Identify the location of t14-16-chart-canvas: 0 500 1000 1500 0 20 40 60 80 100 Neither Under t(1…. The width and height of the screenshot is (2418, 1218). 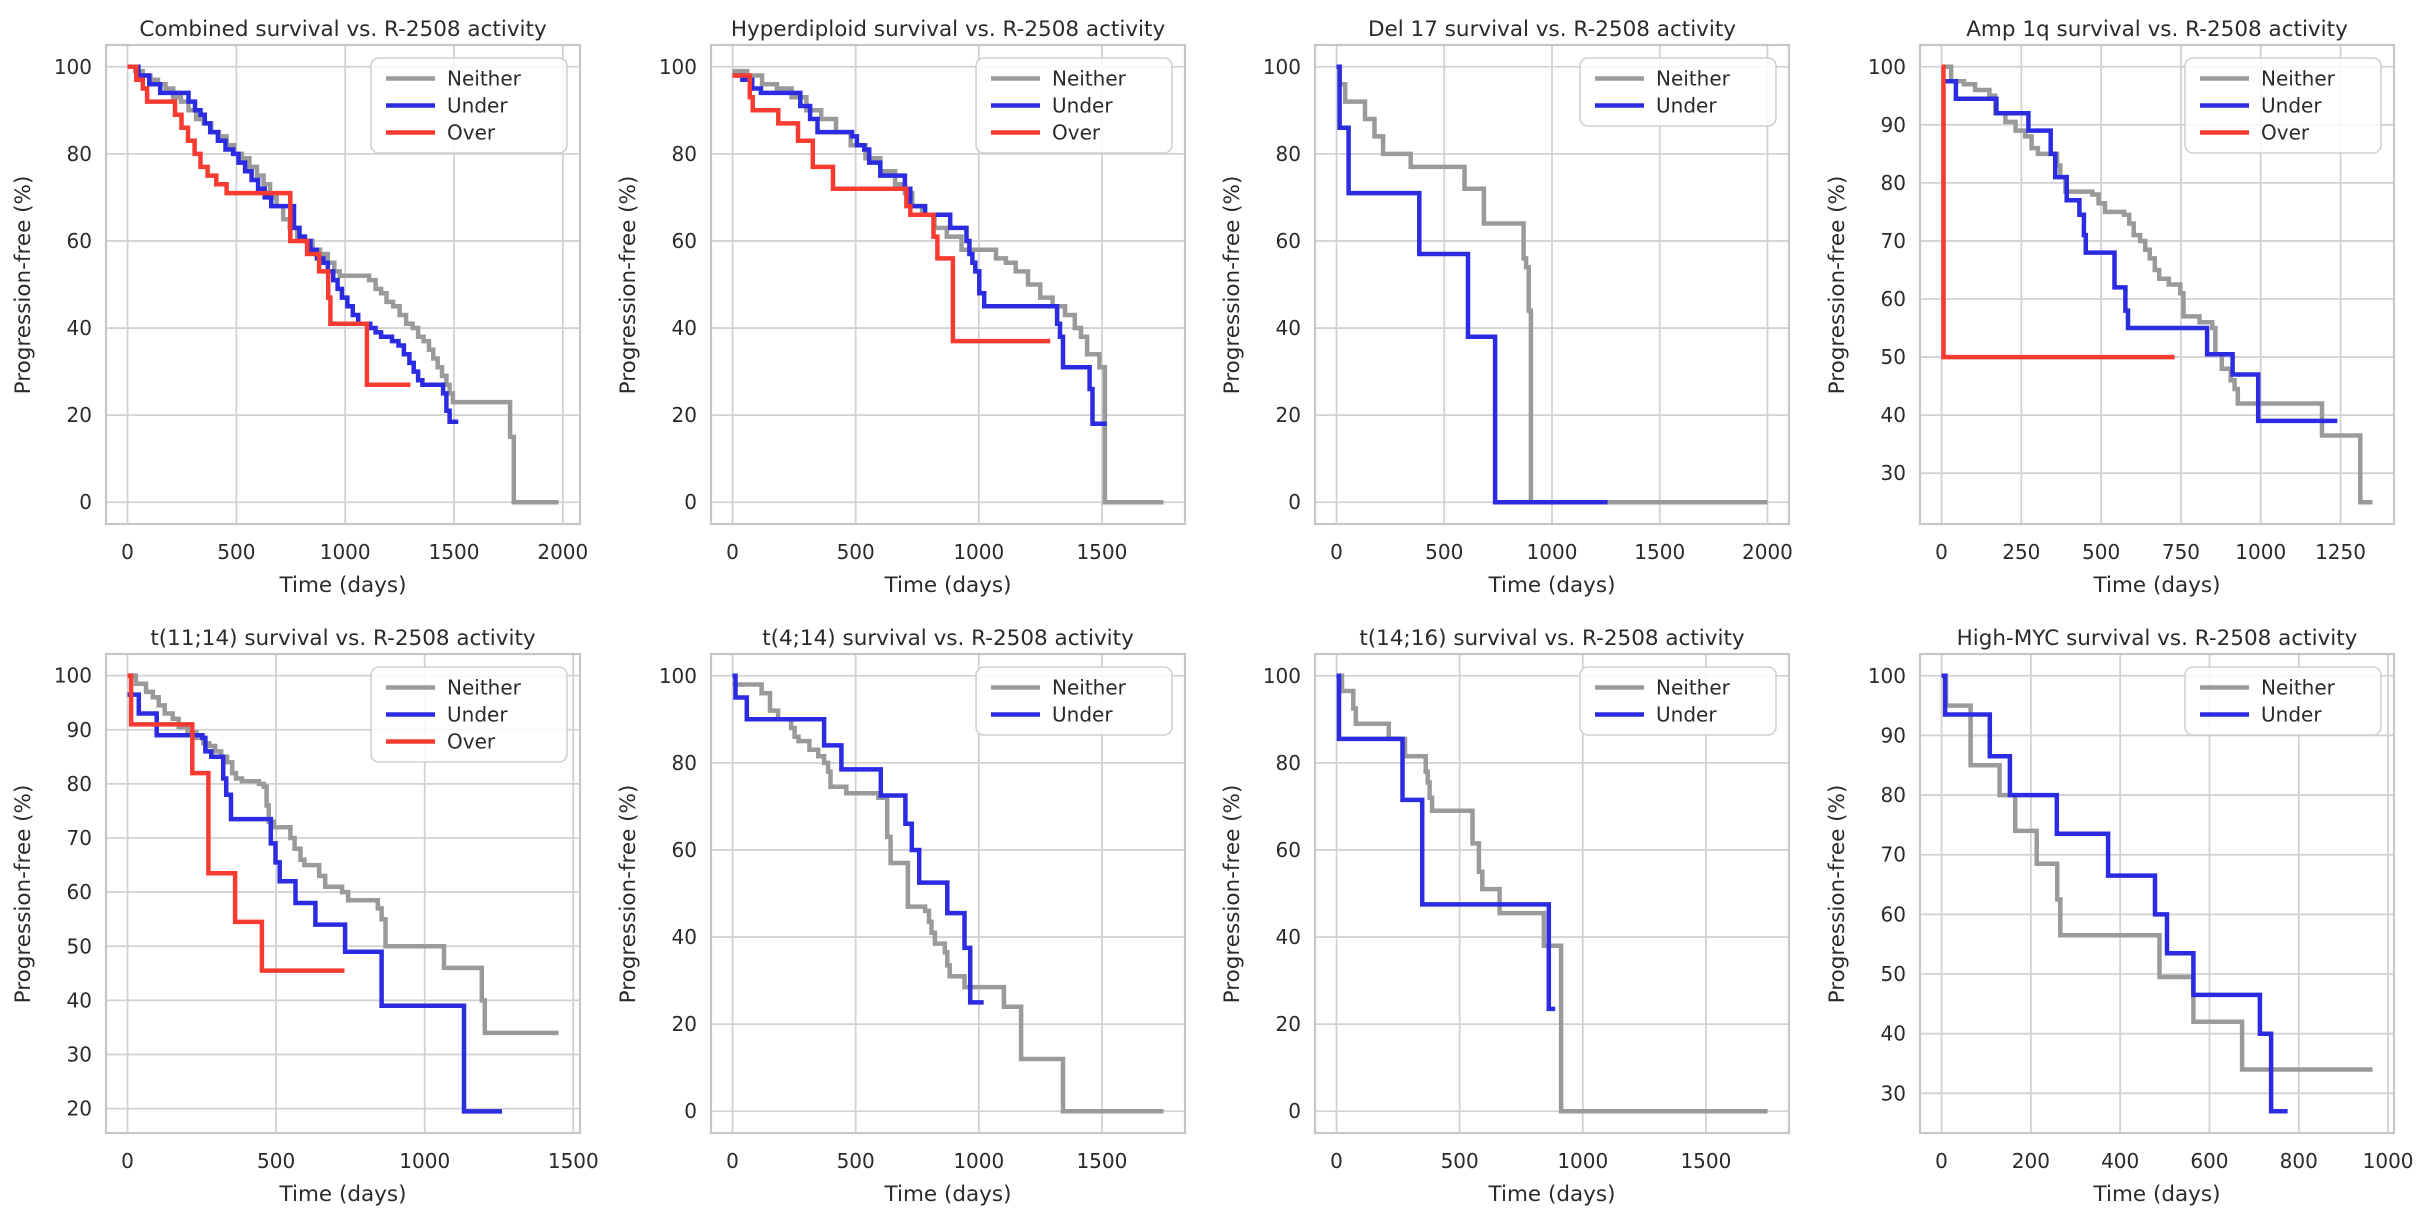
(1505, 916).